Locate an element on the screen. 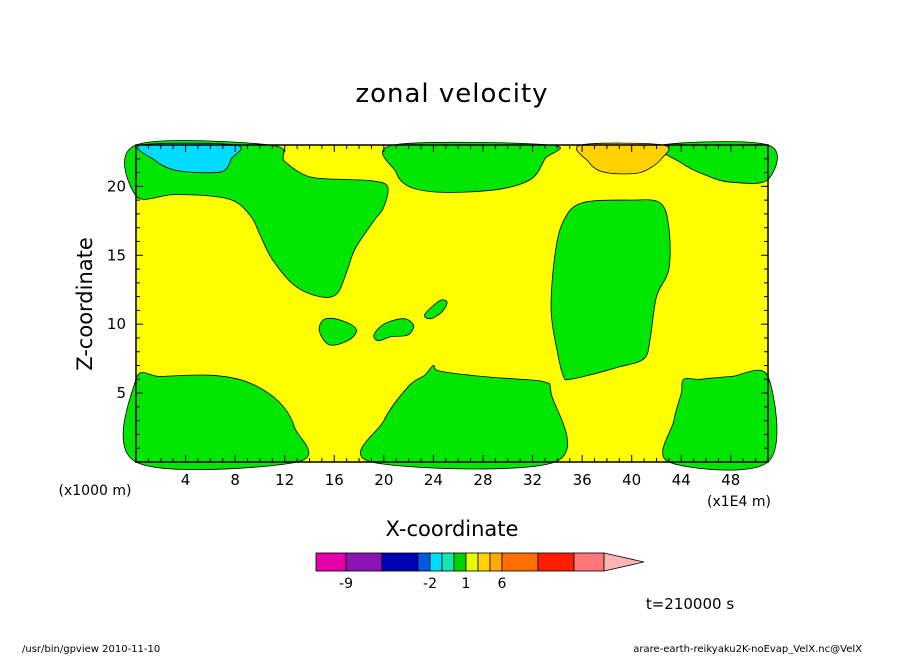 The width and height of the screenshot is (904, 658). x-tick-label: 28 is located at coordinates (482, 480).